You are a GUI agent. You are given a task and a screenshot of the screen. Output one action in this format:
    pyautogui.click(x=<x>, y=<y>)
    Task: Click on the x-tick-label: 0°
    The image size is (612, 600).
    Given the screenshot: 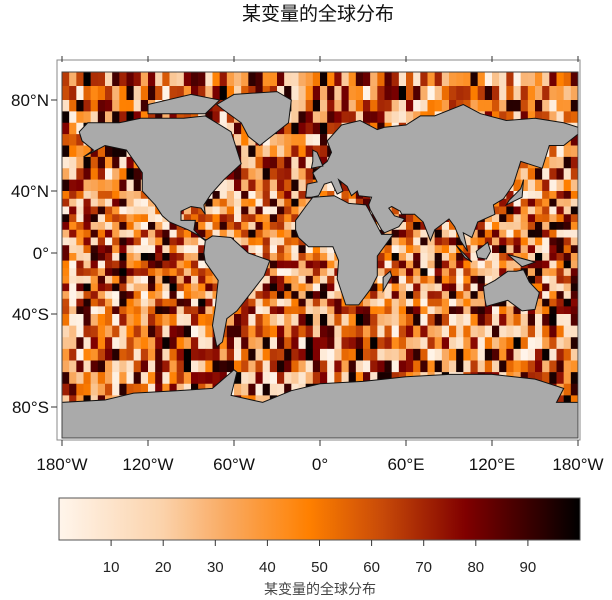 What is the action you would take?
    pyautogui.click(x=320, y=464)
    